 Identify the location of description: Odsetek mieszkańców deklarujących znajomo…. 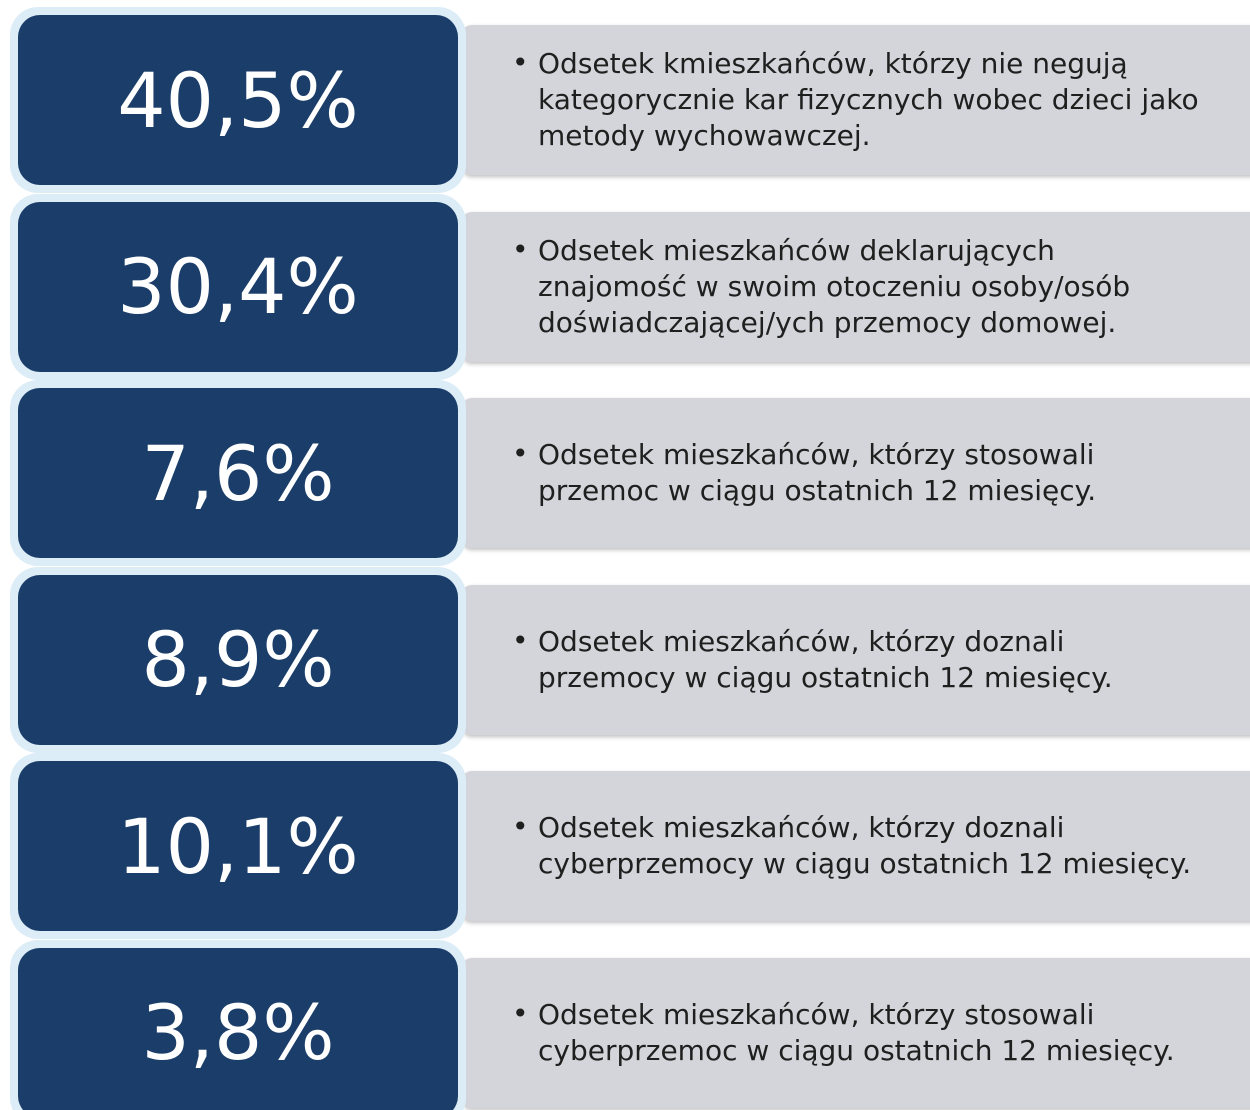
(834, 287).